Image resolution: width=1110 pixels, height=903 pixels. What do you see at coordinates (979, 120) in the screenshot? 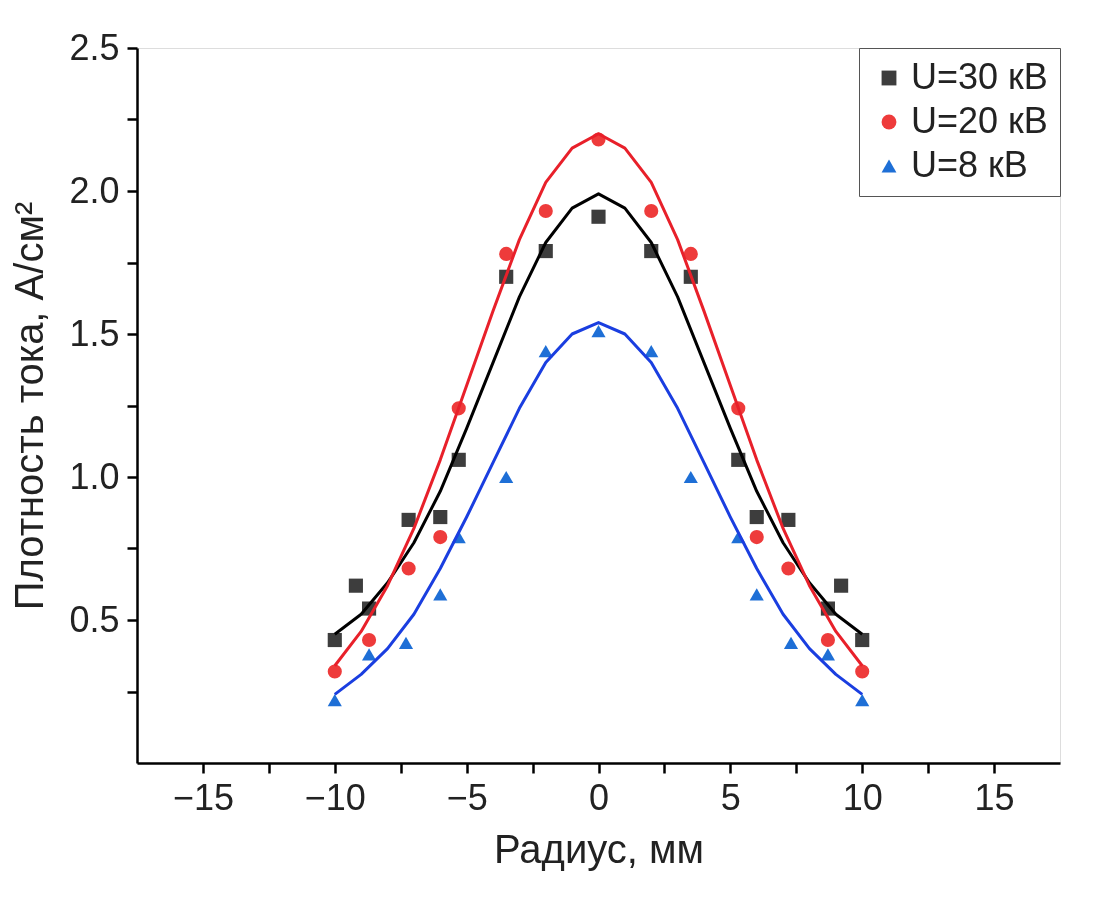
I see `legend-label: U=20 кВ` at bounding box center [979, 120].